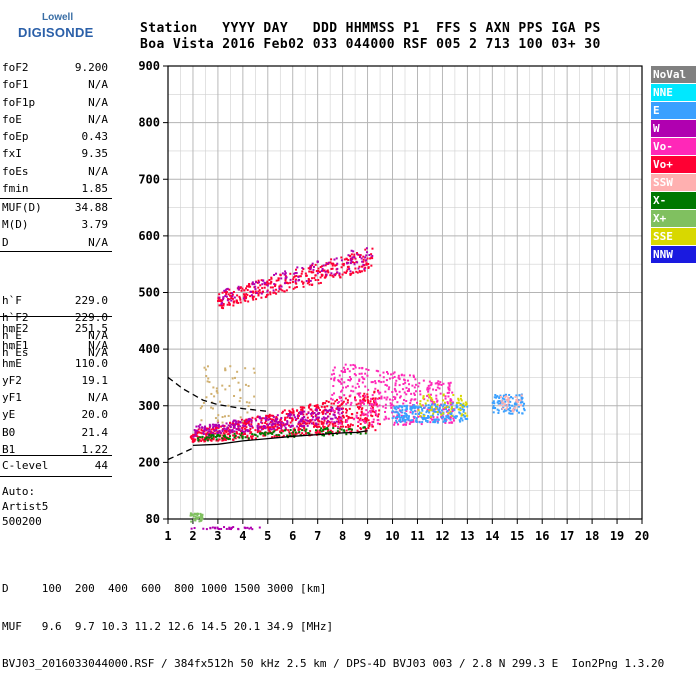  I want to click on param-key: h`Es, so click(15, 352).